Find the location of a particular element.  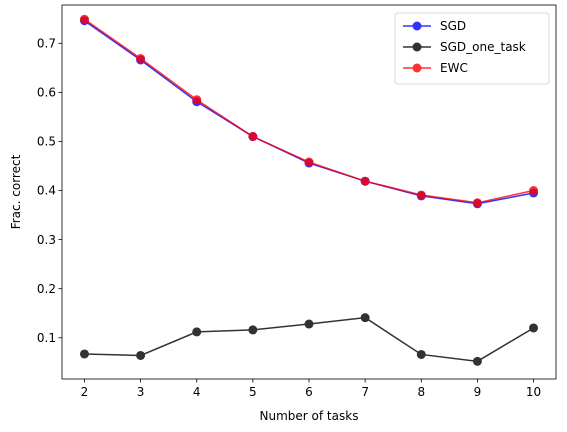

y-tick-label: 0.3 is located at coordinates (46, 240).